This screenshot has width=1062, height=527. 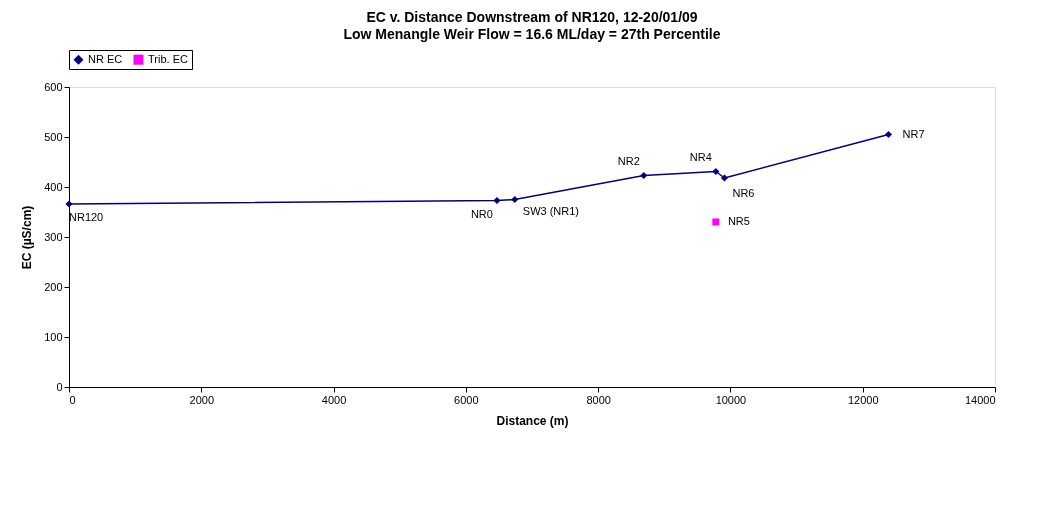 I want to click on annotation: SW3 (NR1), so click(x=551, y=210).